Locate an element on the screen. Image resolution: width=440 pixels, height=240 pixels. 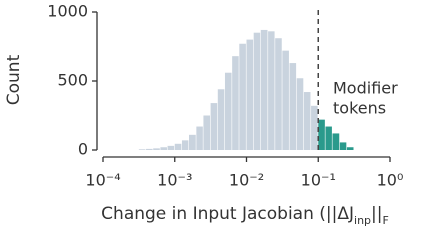
x-axis-label-part: inp is located at coordinates (362, 220).